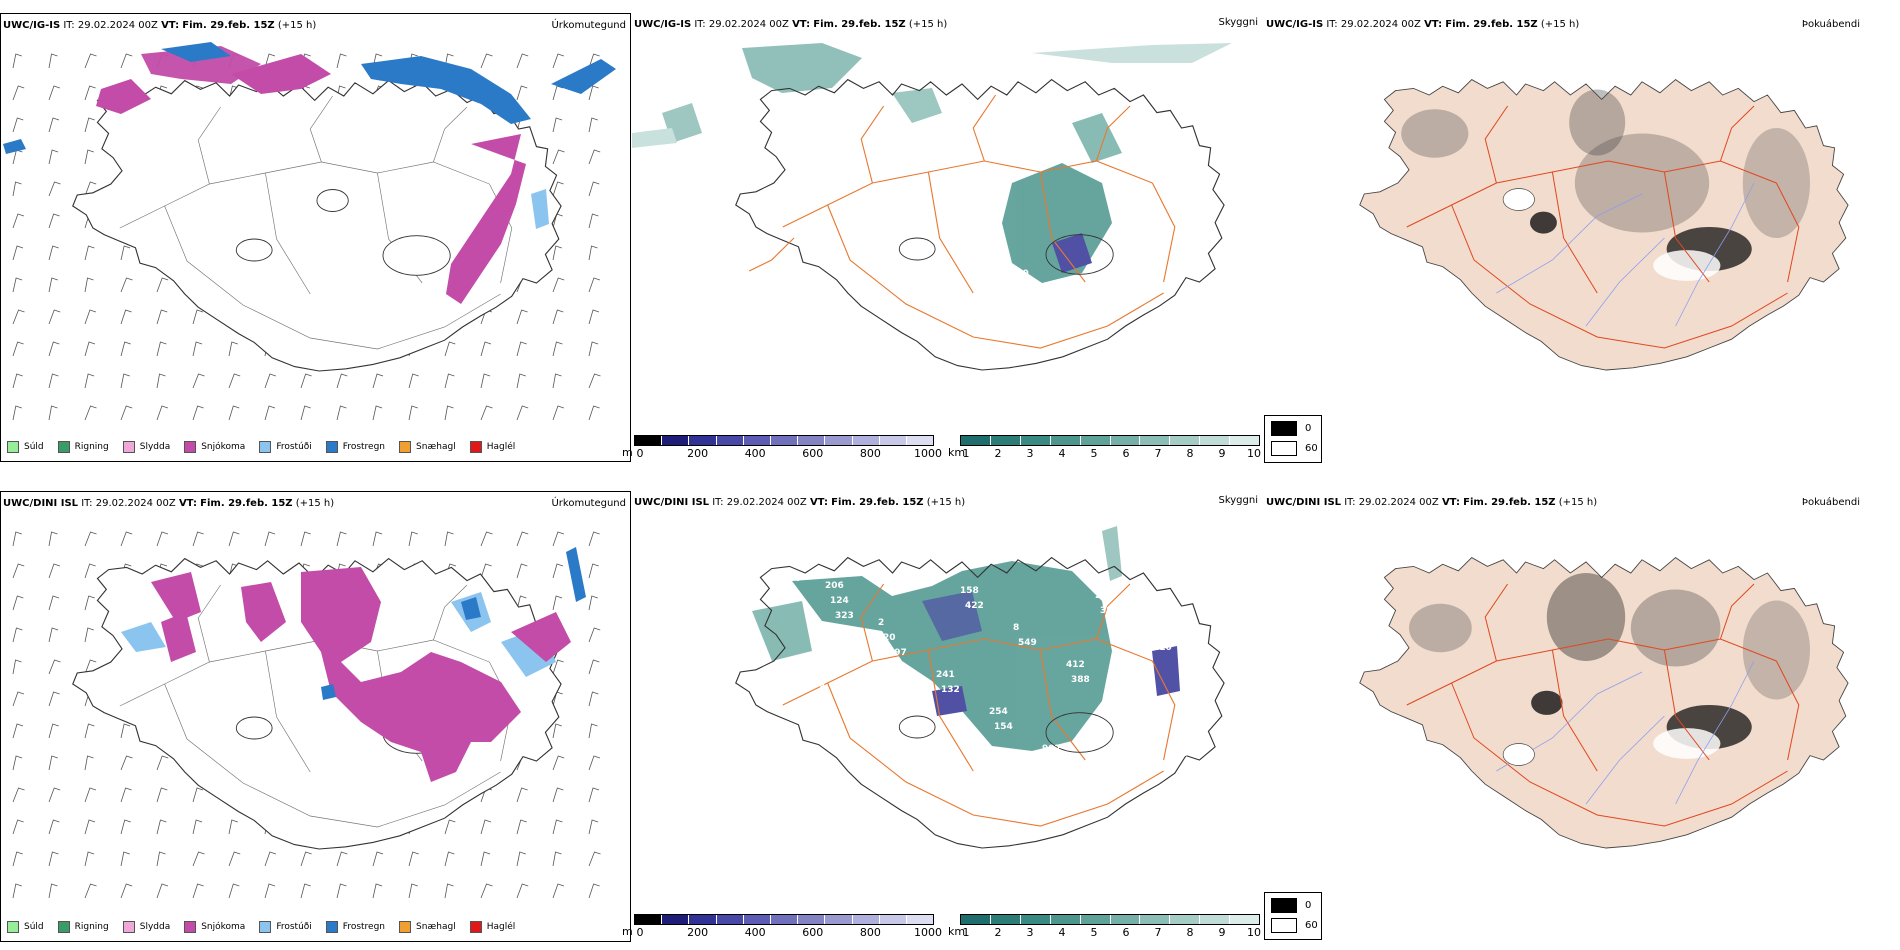  Describe the element at coordinates (966, 453) in the screenshot. I see `colorbar-tick: 1` at that location.